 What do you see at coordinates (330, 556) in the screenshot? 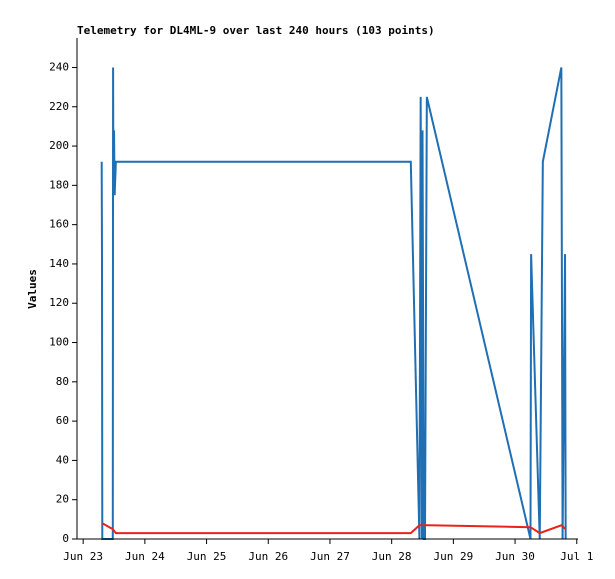
I see `x-tick-label: Jun 27` at bounding box center [330, 556].